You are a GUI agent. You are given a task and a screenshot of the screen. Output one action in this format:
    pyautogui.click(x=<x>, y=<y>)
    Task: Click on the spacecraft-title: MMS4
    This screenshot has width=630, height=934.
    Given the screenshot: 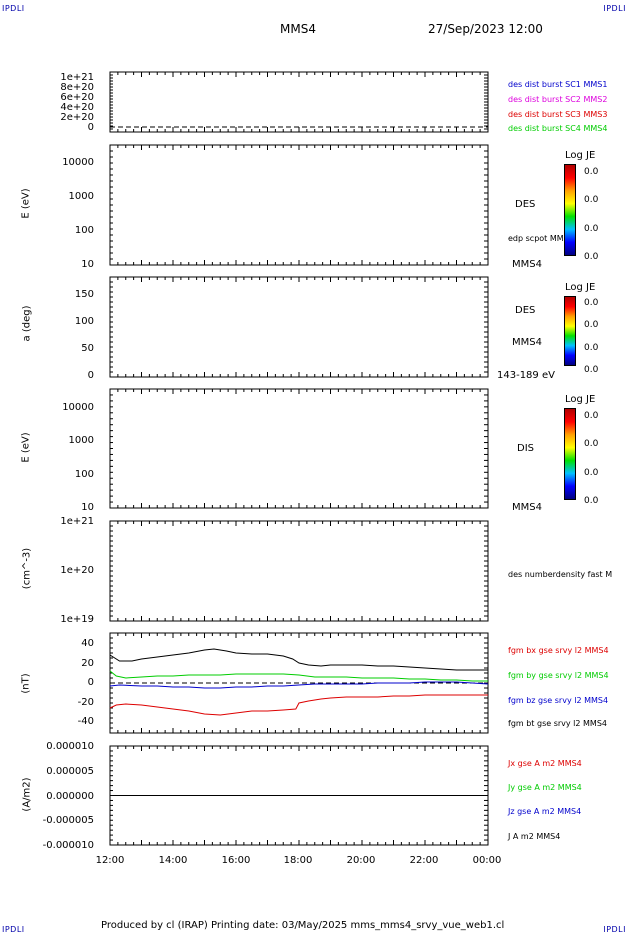 What is the action you would take?
    pyautogui.click(x=298, y=29)
    